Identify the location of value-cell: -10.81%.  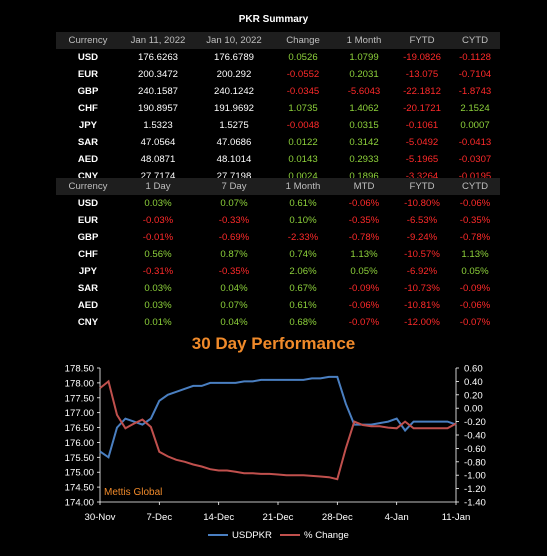
(422, 305).